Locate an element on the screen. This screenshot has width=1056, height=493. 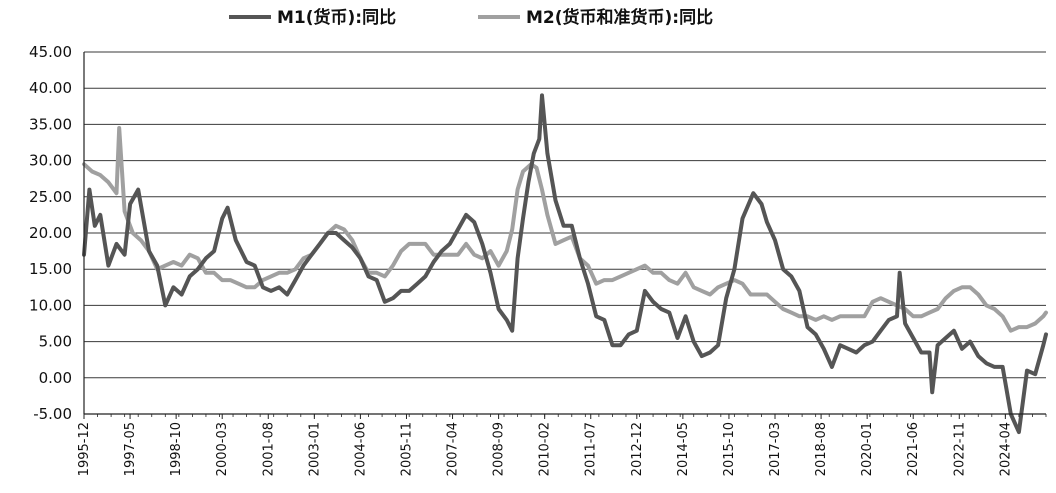
y-tick-label: 45.00 is located at coordinates (50, 52).